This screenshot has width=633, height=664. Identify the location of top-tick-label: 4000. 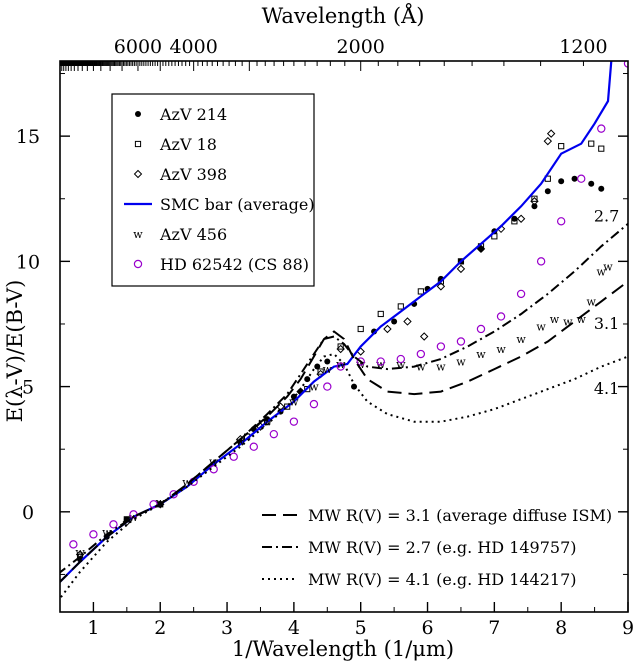
(193, 47).